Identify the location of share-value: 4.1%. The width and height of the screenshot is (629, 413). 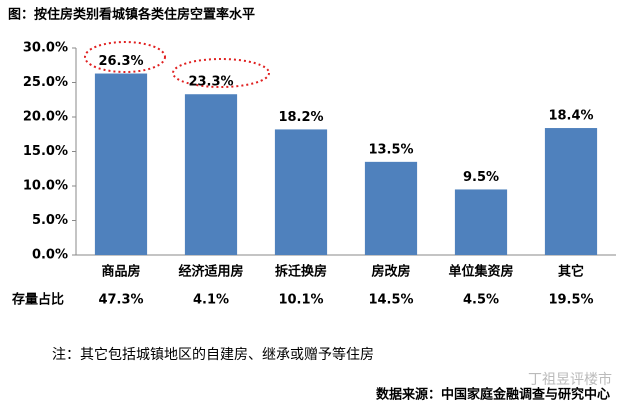
(211, 300).